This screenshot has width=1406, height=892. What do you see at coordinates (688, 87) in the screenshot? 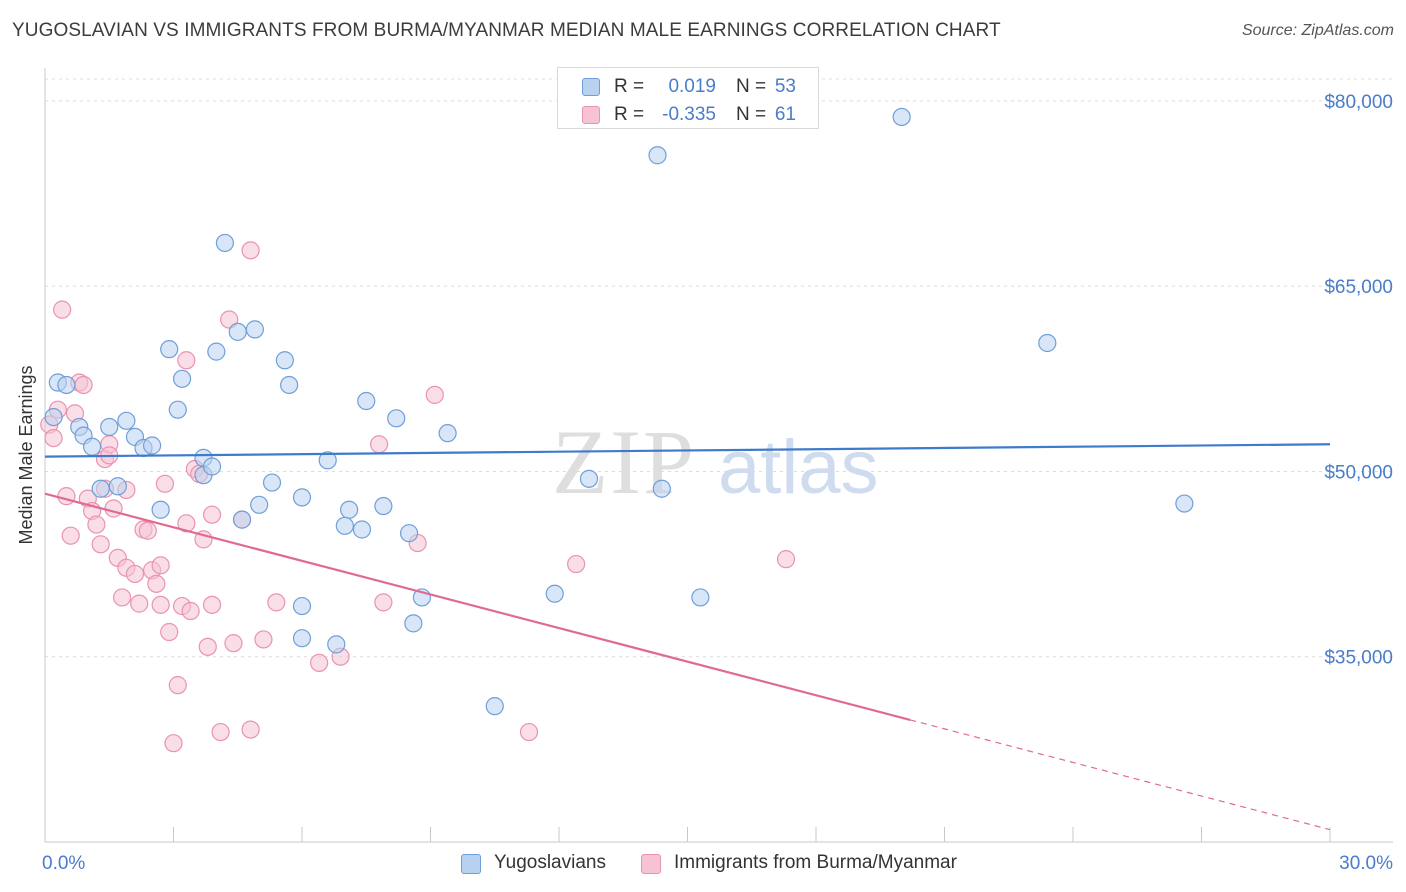
I see `stat-row-yugoslavians: R = 0.019 N = 53` at bounding box center [688, 87].